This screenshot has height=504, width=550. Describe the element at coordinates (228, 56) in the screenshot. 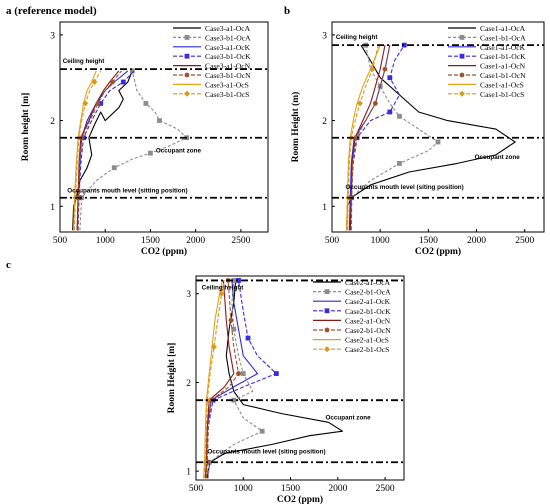

I see `legend-label: Case3-b1-OcK` at that location.